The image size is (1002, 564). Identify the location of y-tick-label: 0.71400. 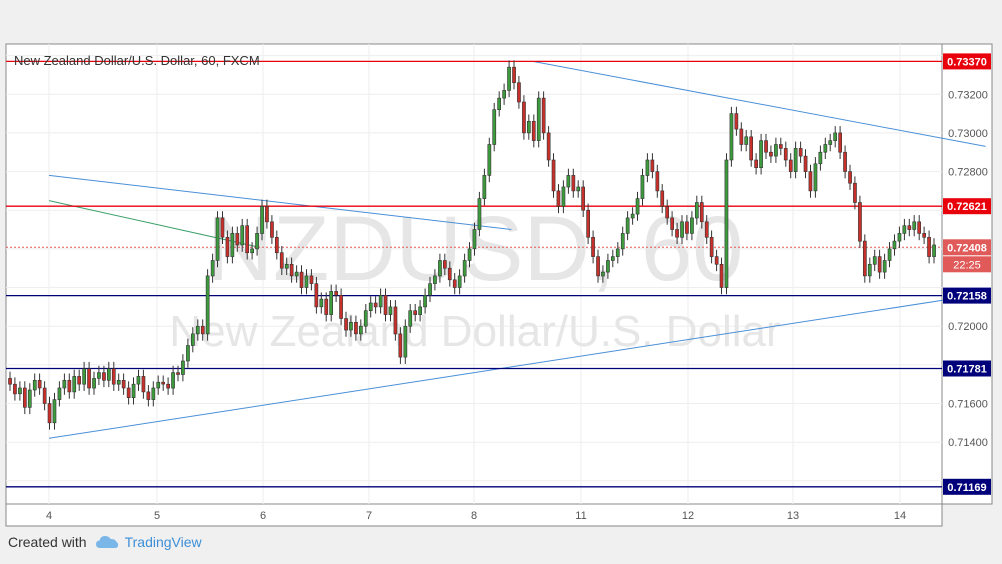
(968, 443).